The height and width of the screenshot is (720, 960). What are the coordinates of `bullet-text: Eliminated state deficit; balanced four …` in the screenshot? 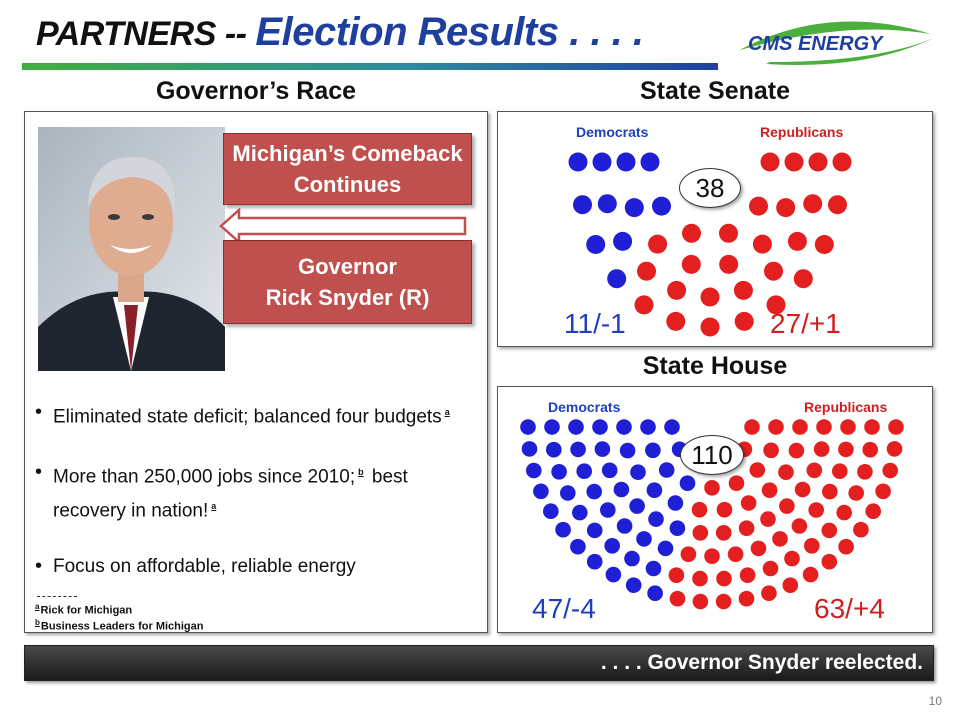 It's located at (247, 417).